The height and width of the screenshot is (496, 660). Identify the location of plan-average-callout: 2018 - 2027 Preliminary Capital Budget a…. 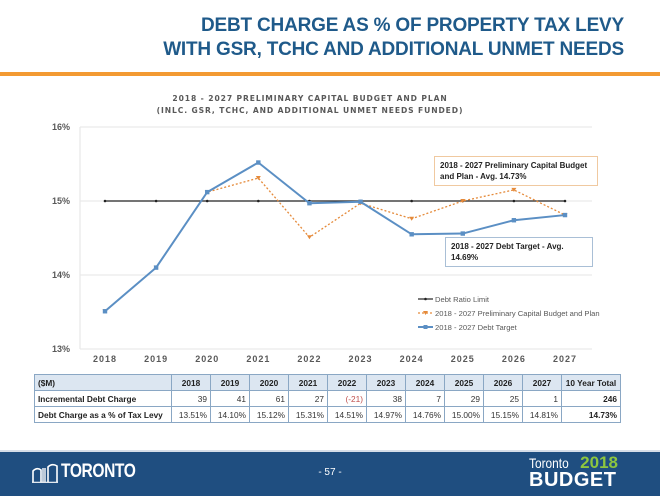
(516, 171).